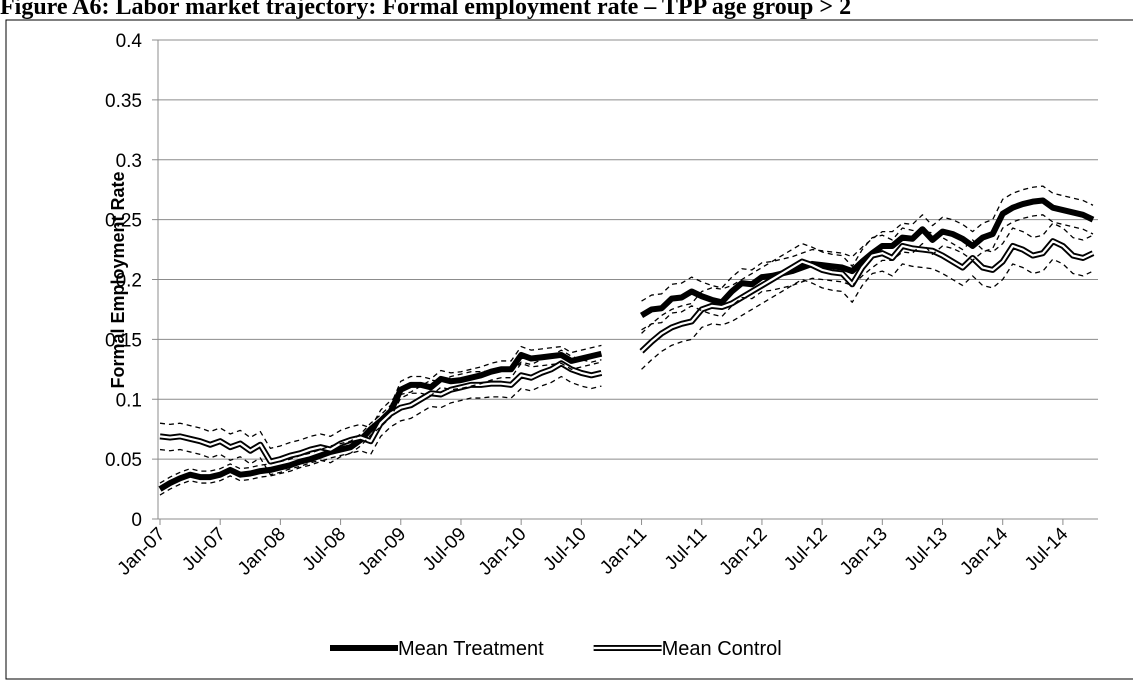 The width and height of the screenshot is (1133, 683). I want to click on x-tick-label: Jul-11, so click(686, 549).